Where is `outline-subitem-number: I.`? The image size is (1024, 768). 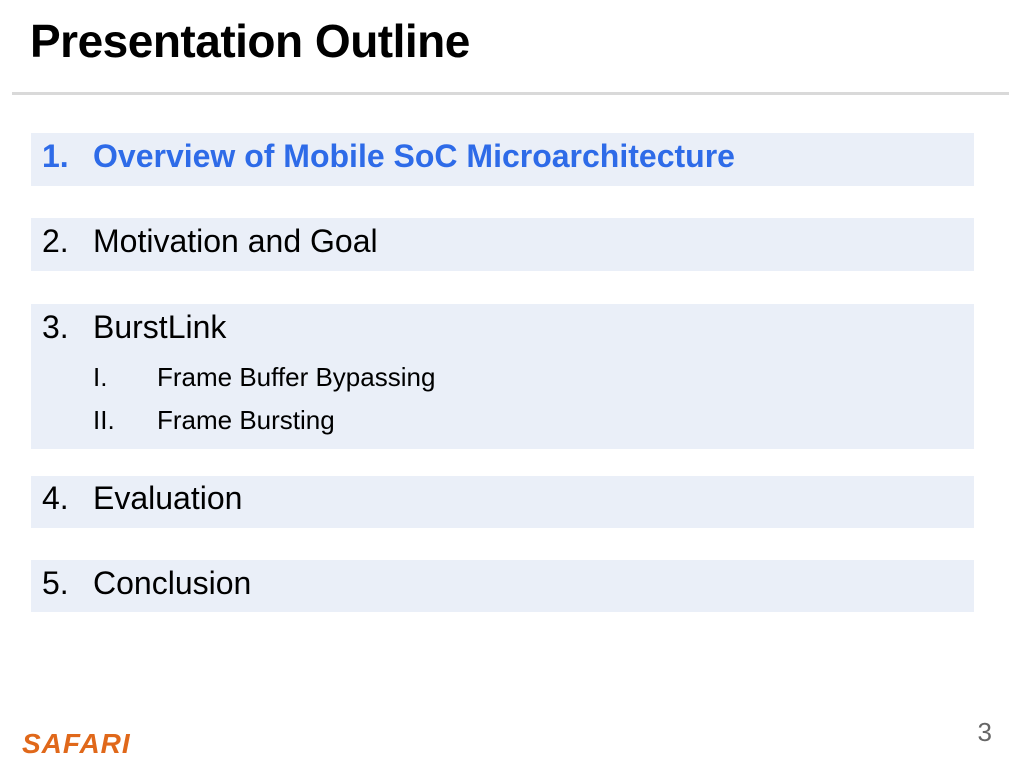 outline-subitem-number: I. is located at coordinates (100, 377).